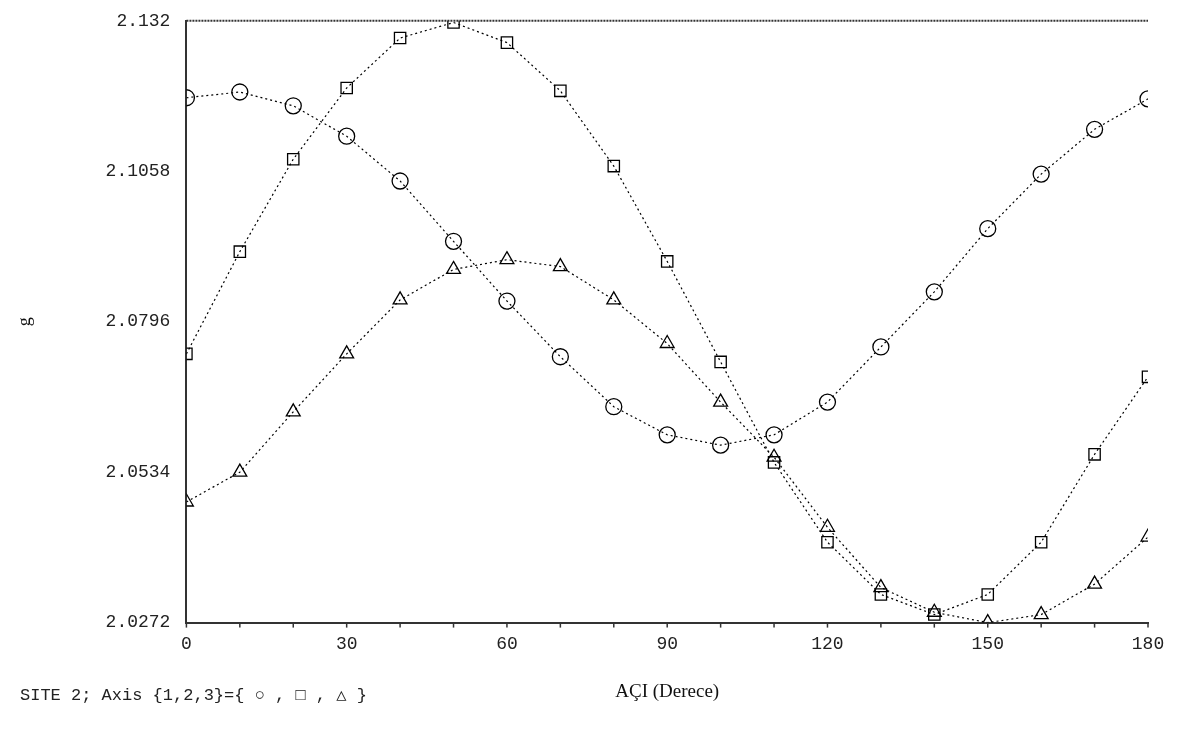 The width and height of the screenshot is (1186, 747). Describe the element at coordinates (138, 171) in the screenshot. I see `y-tick-label: 2.1058` at that location.